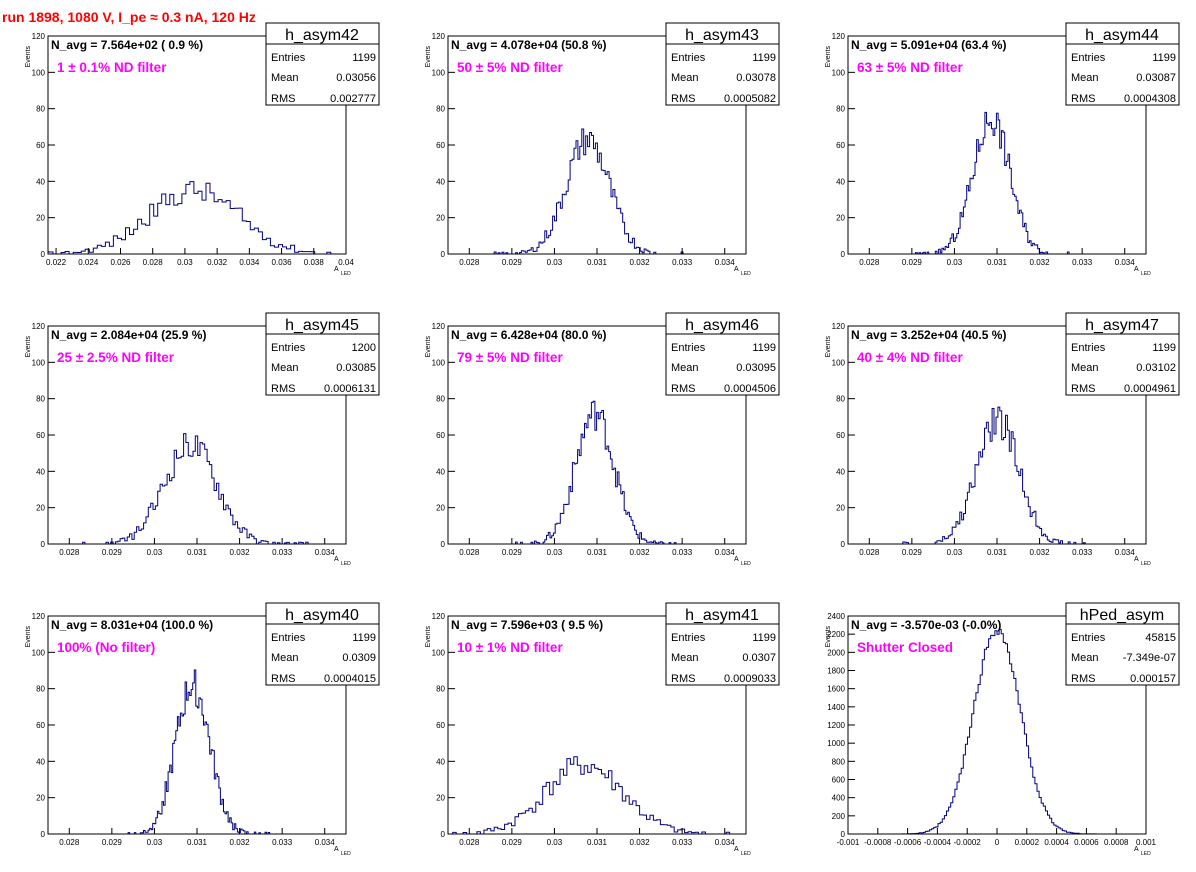 The image size is (1196, 872). Describe the element at coordinates (910, 67) in the screenshot. I see `filter-label: 63 ± 5% ND filter` at that location.